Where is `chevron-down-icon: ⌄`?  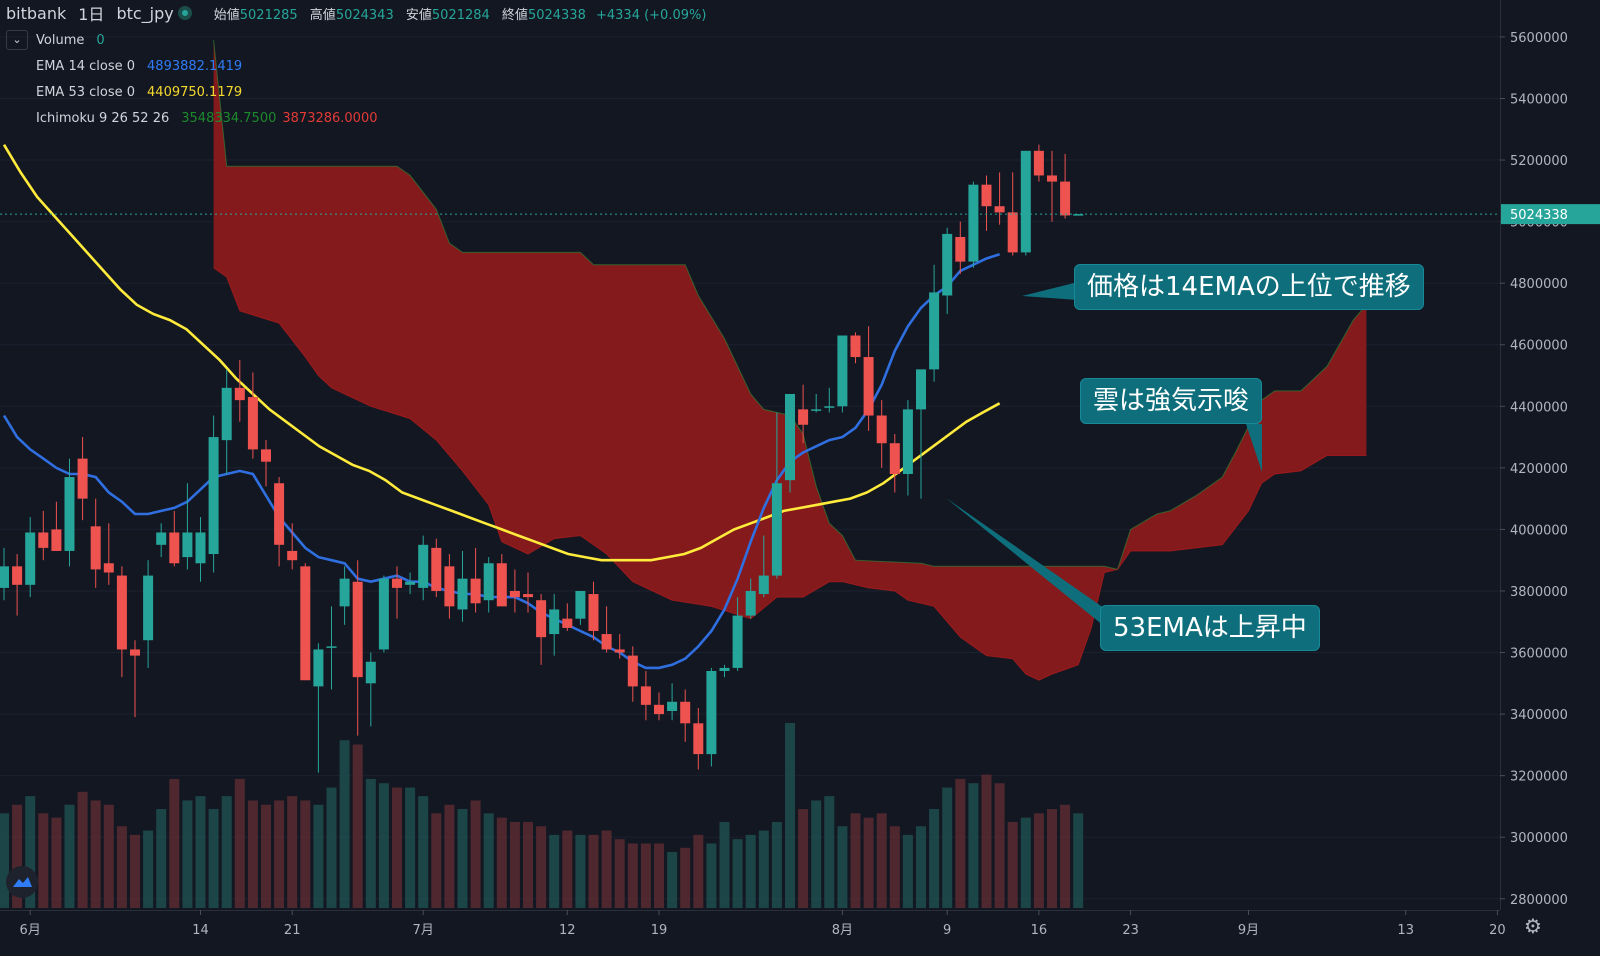
chevron-down-icon: ⌄ is located at coordinates (17, 40).